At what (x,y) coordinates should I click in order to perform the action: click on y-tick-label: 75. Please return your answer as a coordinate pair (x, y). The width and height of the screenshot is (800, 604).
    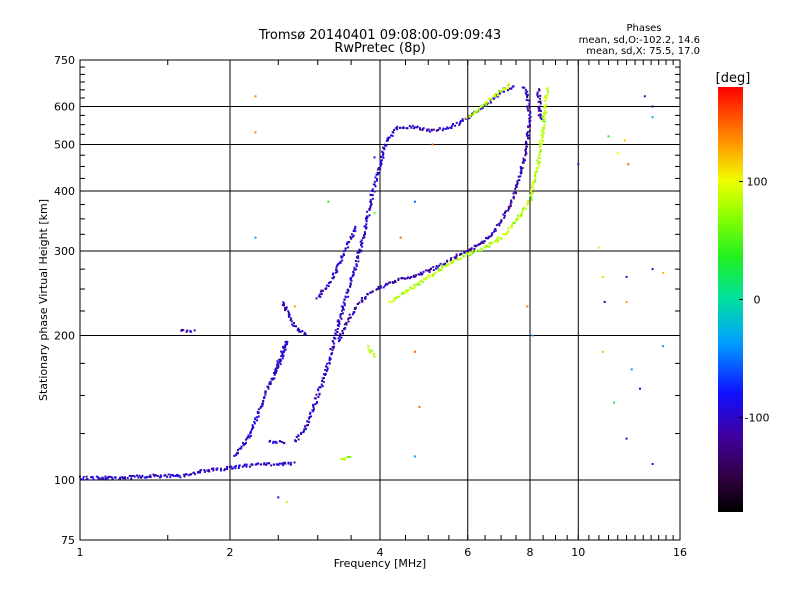
    Looking at the image, I should click on (68, 540).